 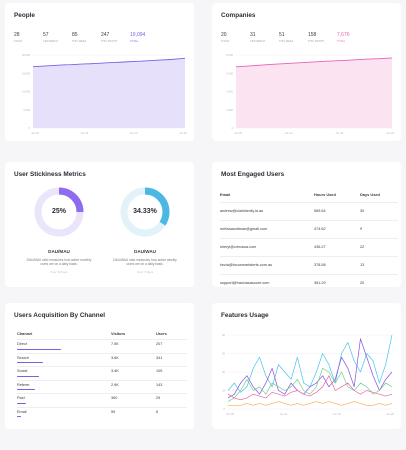 I want to click on channel-cell: Search, so click(x=23, y=357).